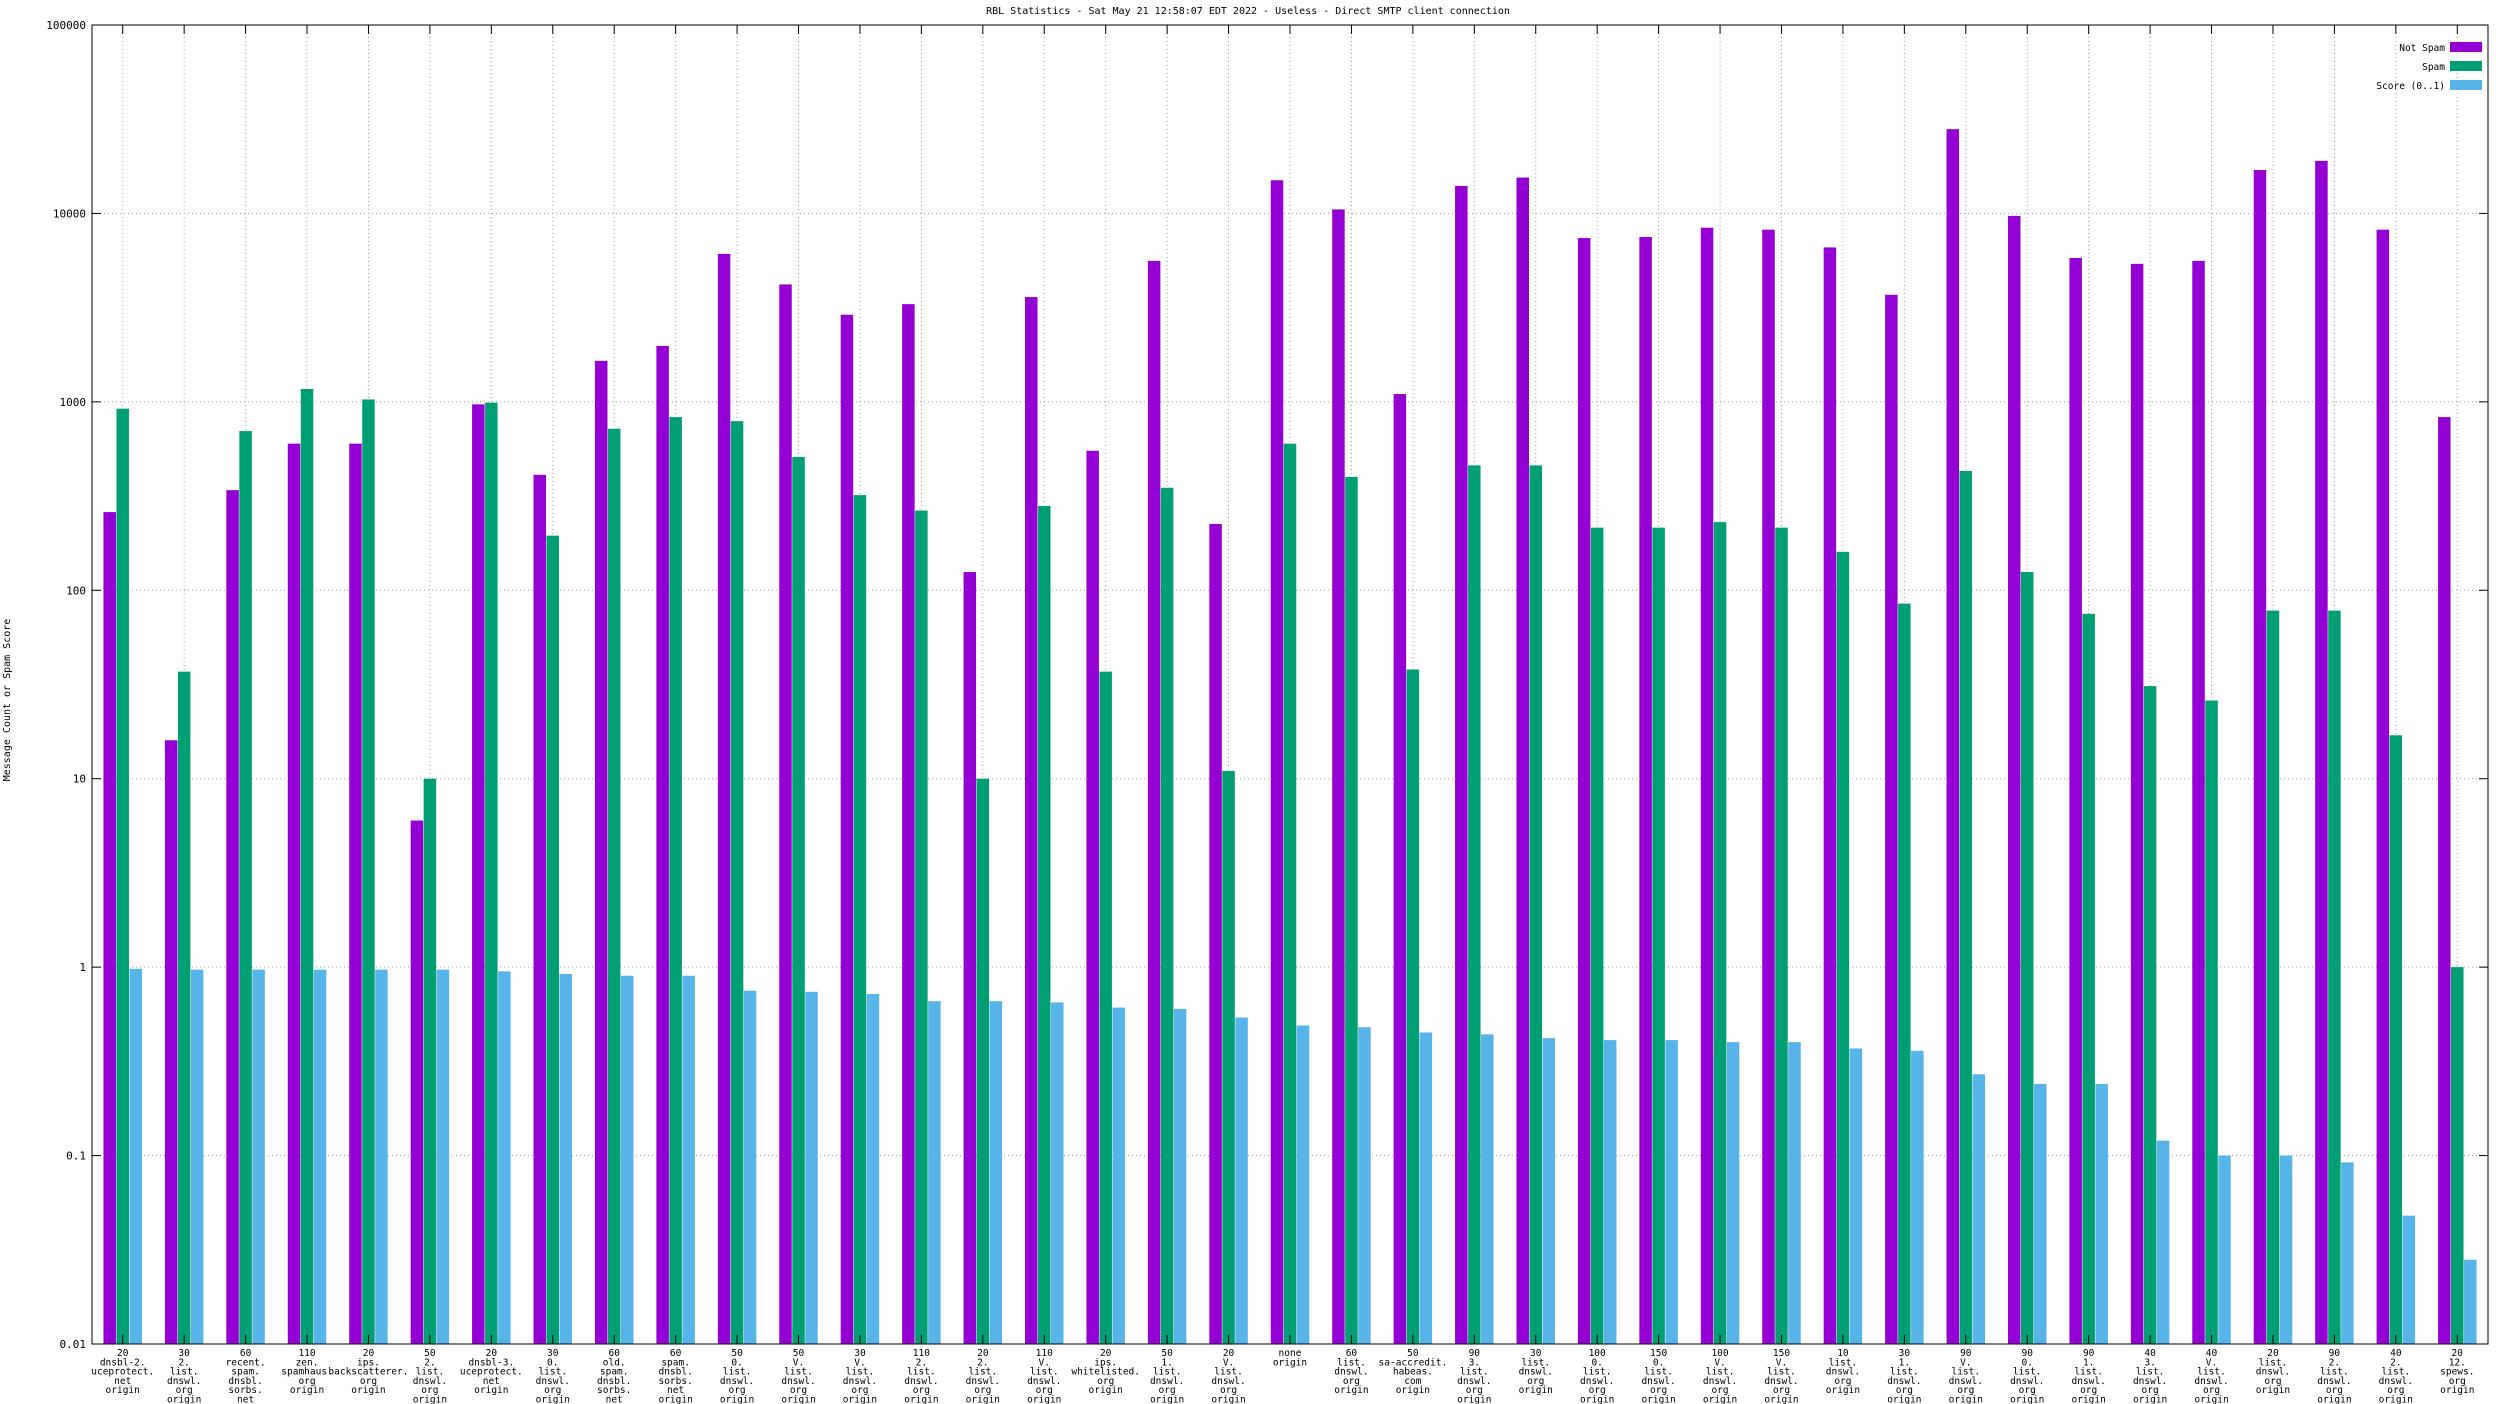 Image resolution: width=2496 pixels, height=1404 pixels. I want to click on x-tick-label: 50 0. list. dnswl. org origin, so click(737, 1376).